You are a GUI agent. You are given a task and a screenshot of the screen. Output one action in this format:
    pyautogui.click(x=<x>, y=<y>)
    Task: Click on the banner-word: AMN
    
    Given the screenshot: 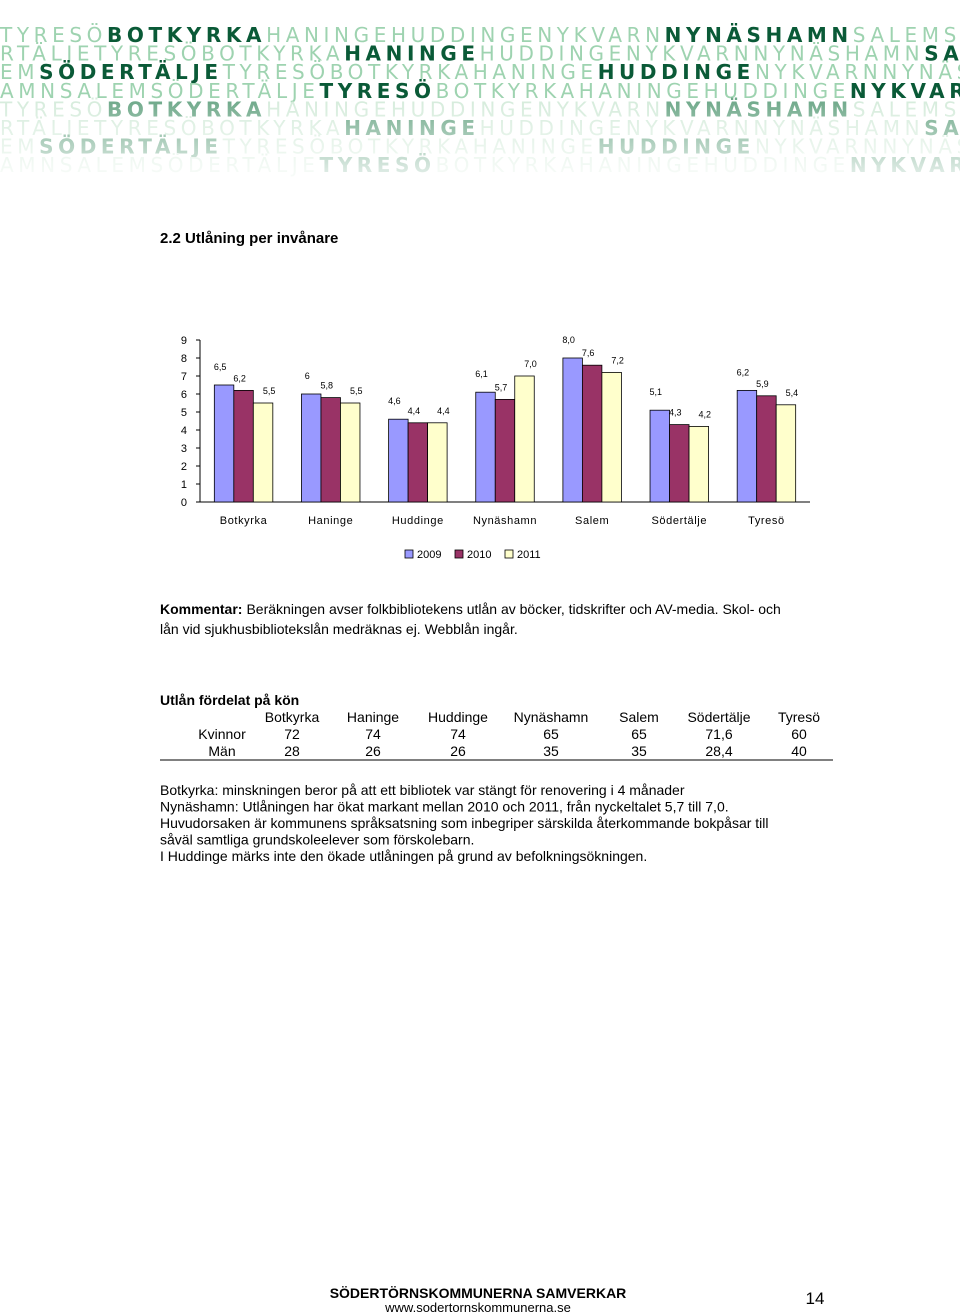 What is the action you would take?
    pyautogui.click(x=30, y=91)
    